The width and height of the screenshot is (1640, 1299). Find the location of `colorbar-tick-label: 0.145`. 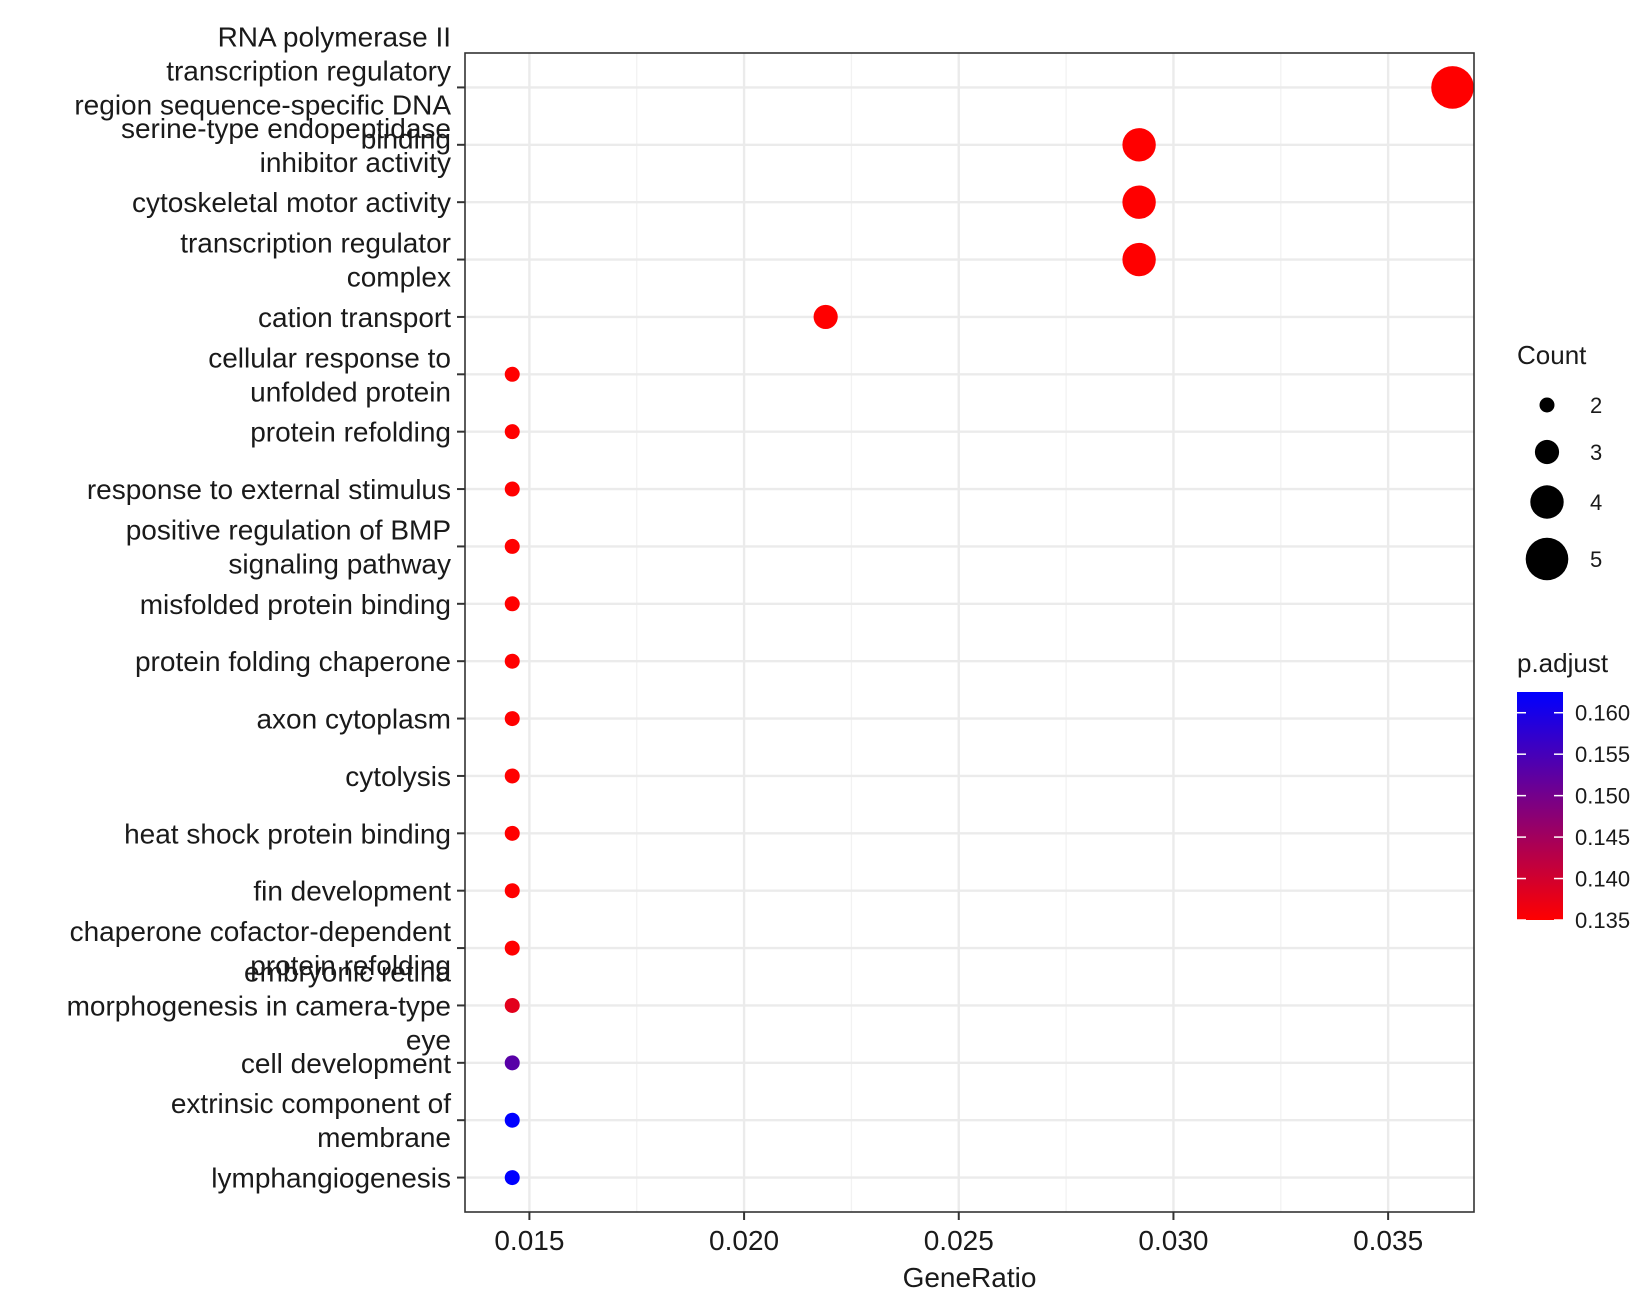

colorbar-tick-label: 0.145 is located at coordinates (1602, 837).